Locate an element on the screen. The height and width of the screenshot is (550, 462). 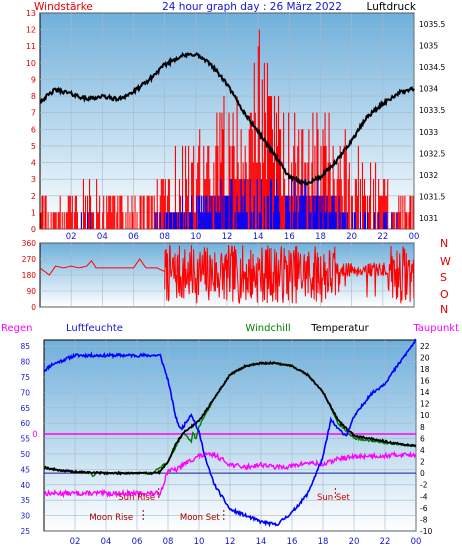
dewpoint-line is located at coordinates (230, 474).